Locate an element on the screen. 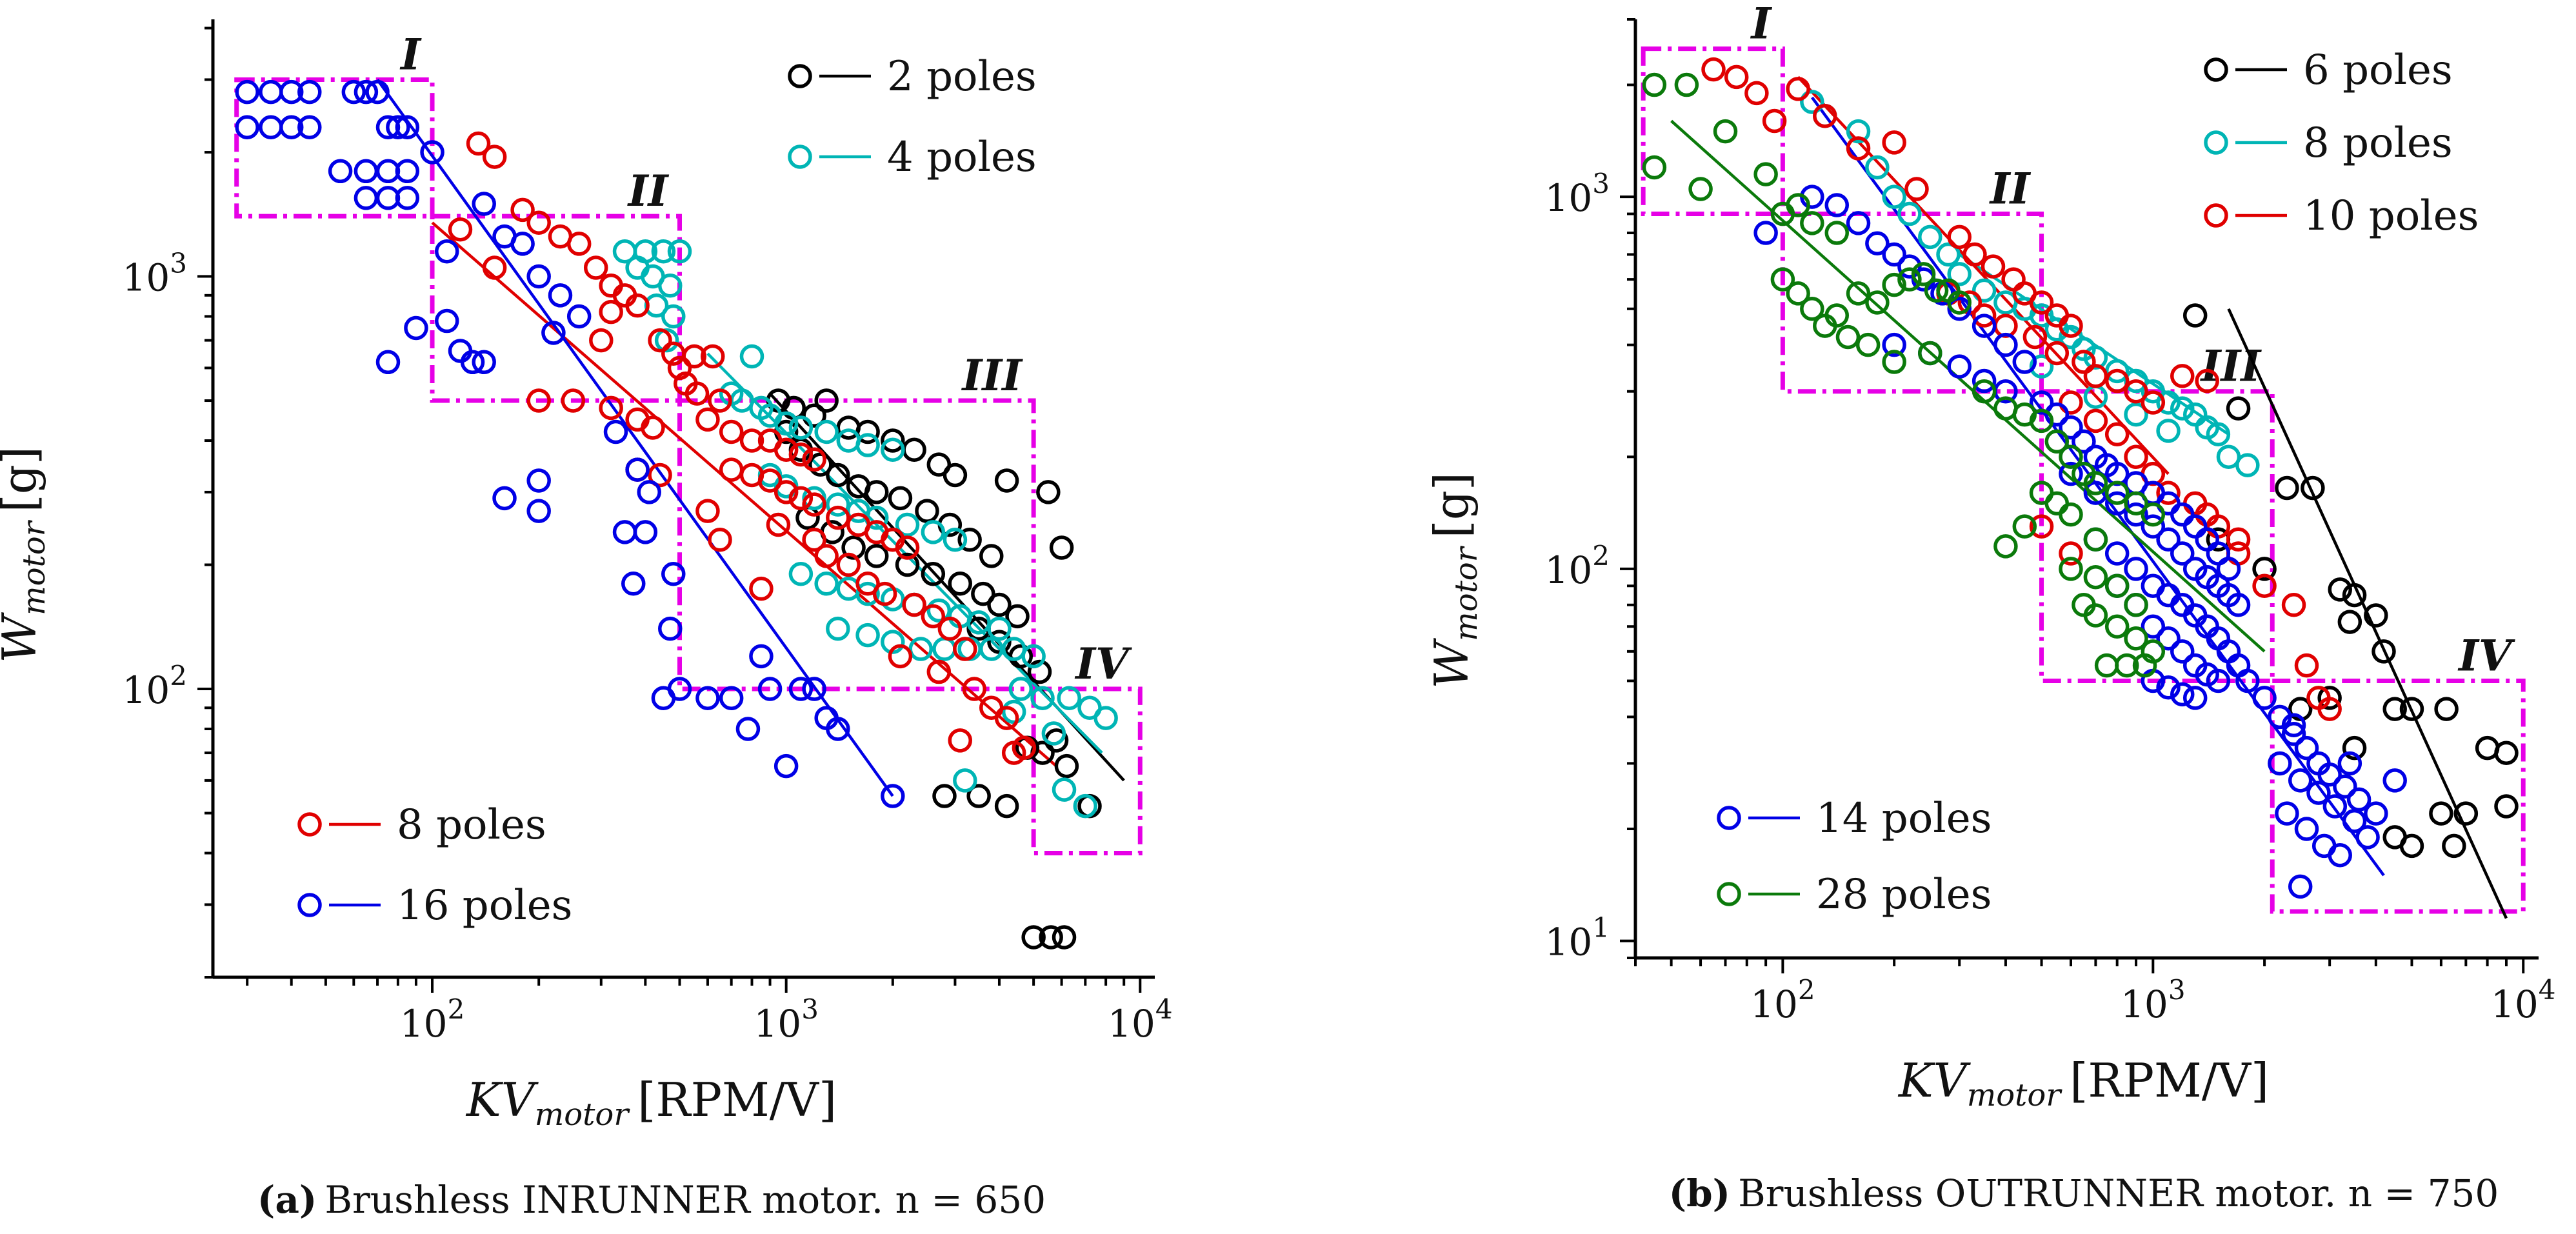  chart-a-caption: (a) Brushless INRUNNER motor. n = 650 is located at coordinates (651, 1200).